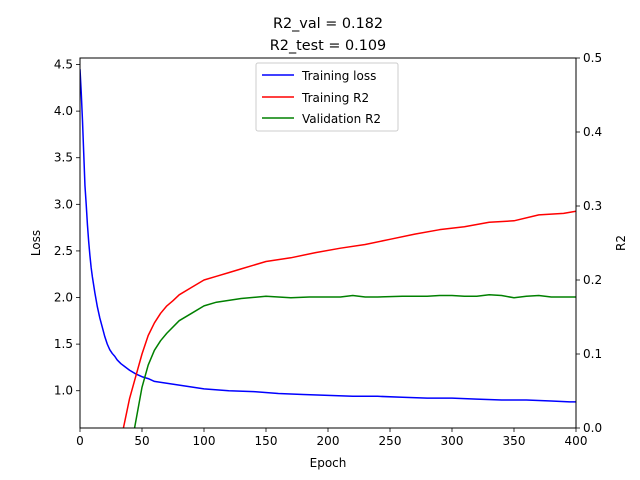  I want to click on x-axis-title: Epoch, so click(328, 463).